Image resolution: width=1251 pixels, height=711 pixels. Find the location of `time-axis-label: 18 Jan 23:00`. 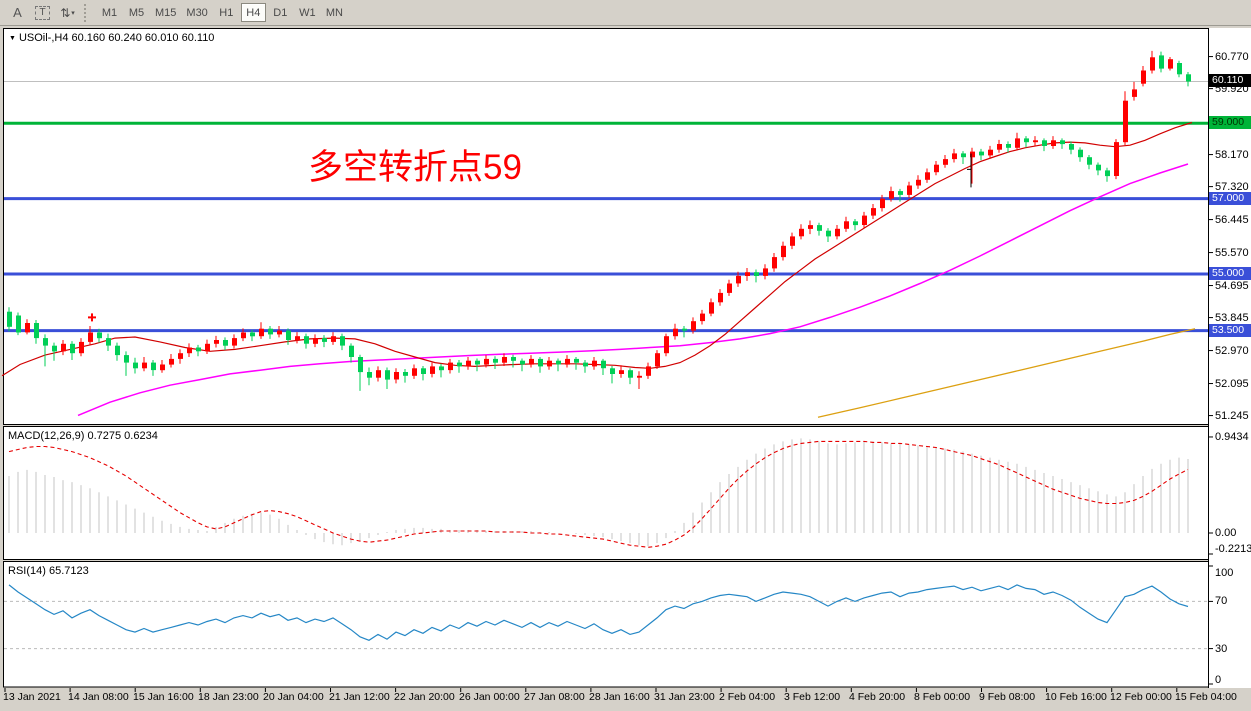

time-axis-label: 18 Jan 23:00 is located at coordinates (228, 697).